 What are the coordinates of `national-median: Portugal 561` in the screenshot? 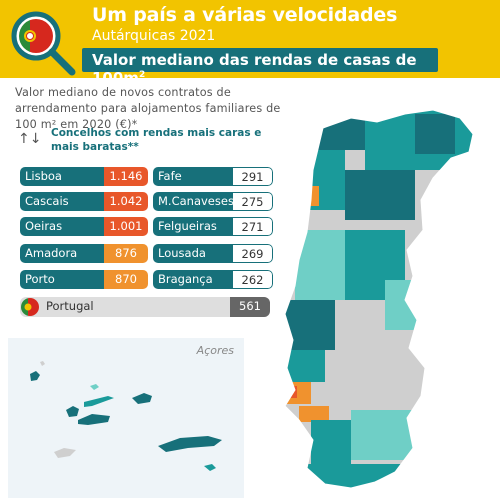 It's located at (145, 307).